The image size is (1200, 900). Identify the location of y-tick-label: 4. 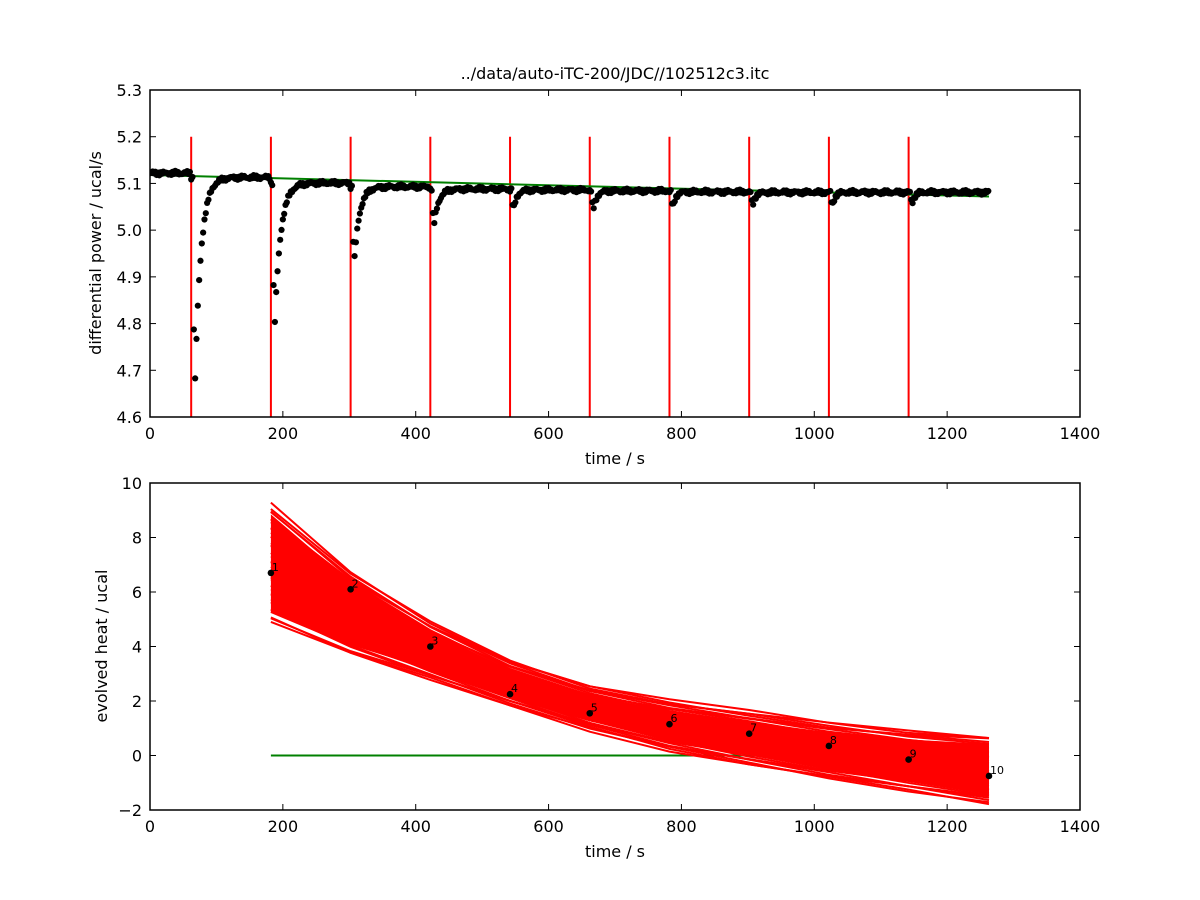
(137, 647).